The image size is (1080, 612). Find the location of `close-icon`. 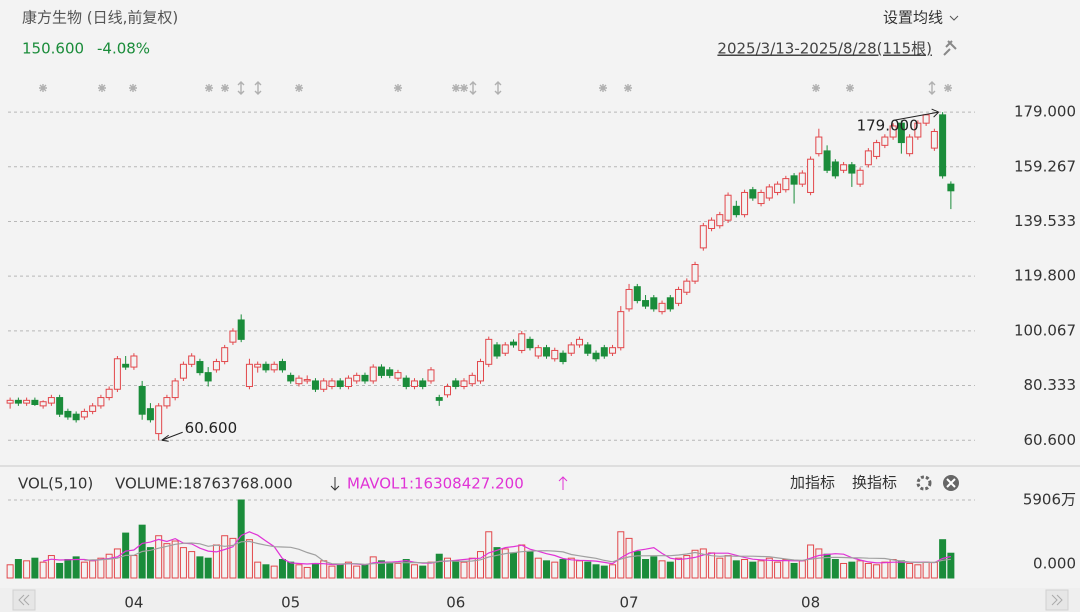

close-icon is located at coordinates (951, 483).